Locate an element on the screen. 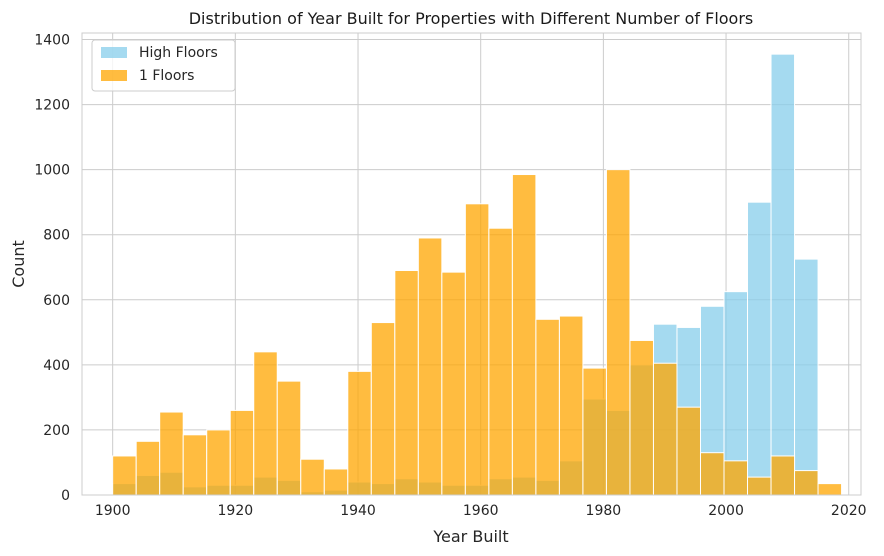 This screenshot has width=884, height=556. y-tick-label: 400 is located at coordinates (56, 366).